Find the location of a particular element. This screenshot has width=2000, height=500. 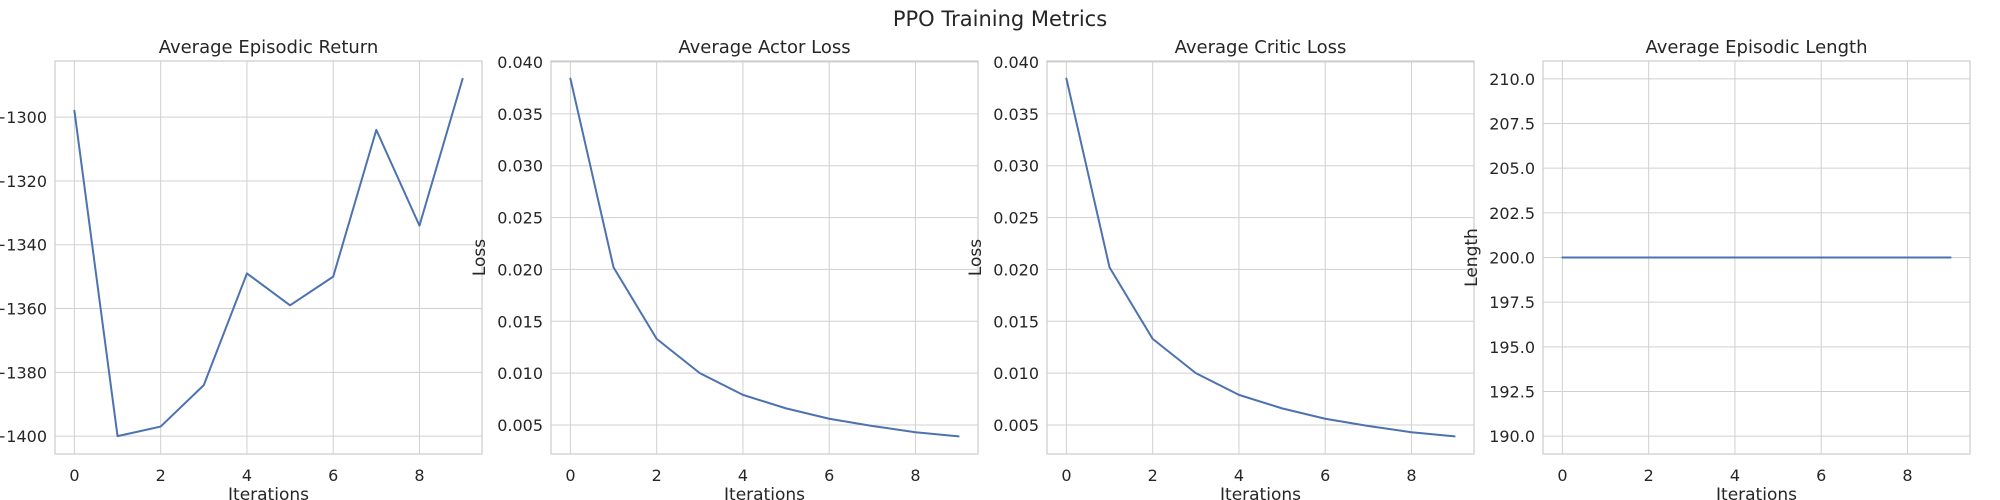

panel-title: Average Episodic Length is located at coordinates (1757, 47).